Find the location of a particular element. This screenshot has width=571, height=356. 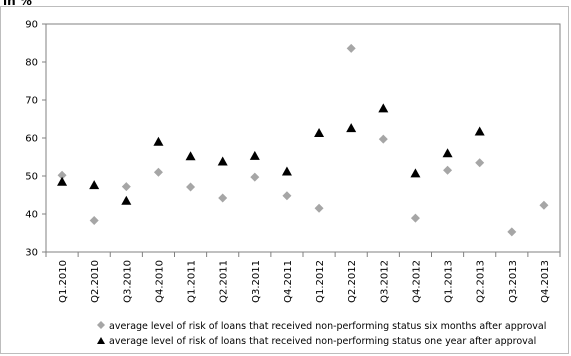

y-tick-label: 40 is located at coordinates (31, 215).